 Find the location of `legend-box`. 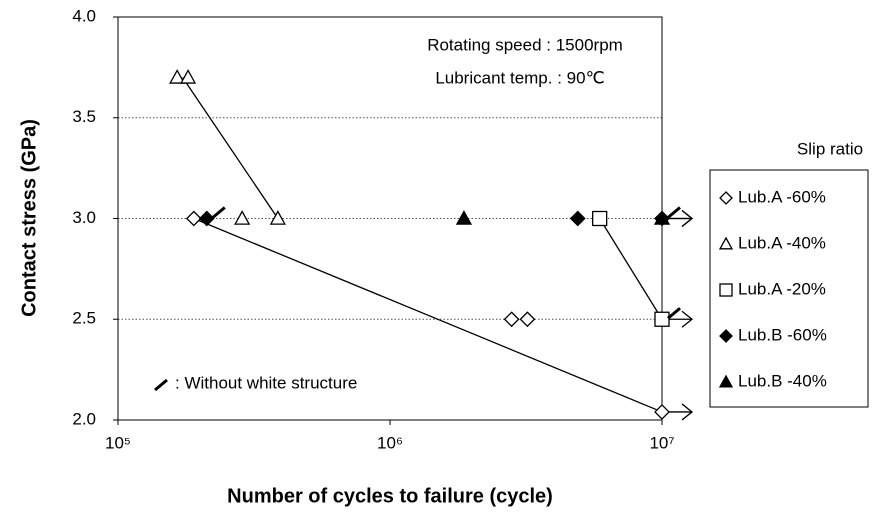

legend-box is located at coordinates (789, 288).